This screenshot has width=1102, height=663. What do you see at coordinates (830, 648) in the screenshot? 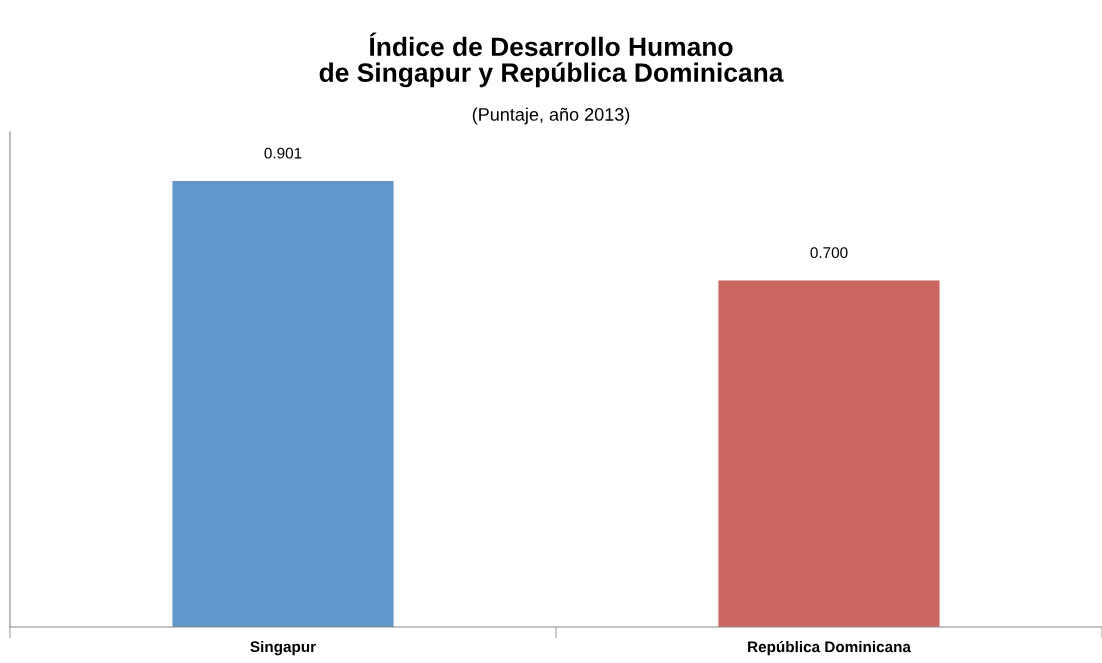
I see `x-tick-label: República Dominicana` at bounding box center [830, 648].